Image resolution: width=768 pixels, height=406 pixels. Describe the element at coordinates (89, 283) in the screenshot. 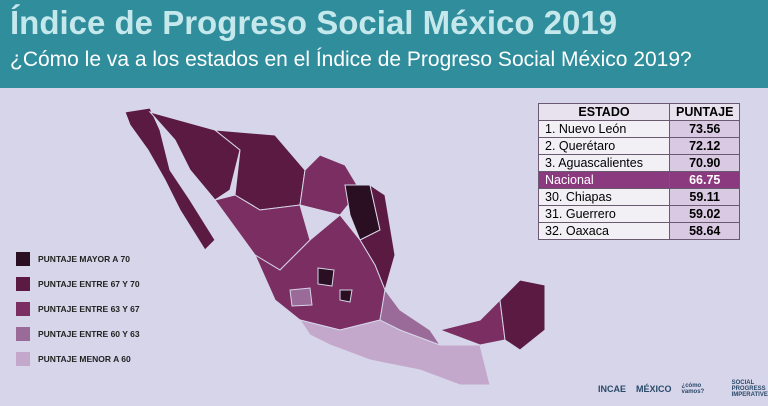

I see `legend-label: PUNTAJE ENTRE 67 Y 70` at that location.